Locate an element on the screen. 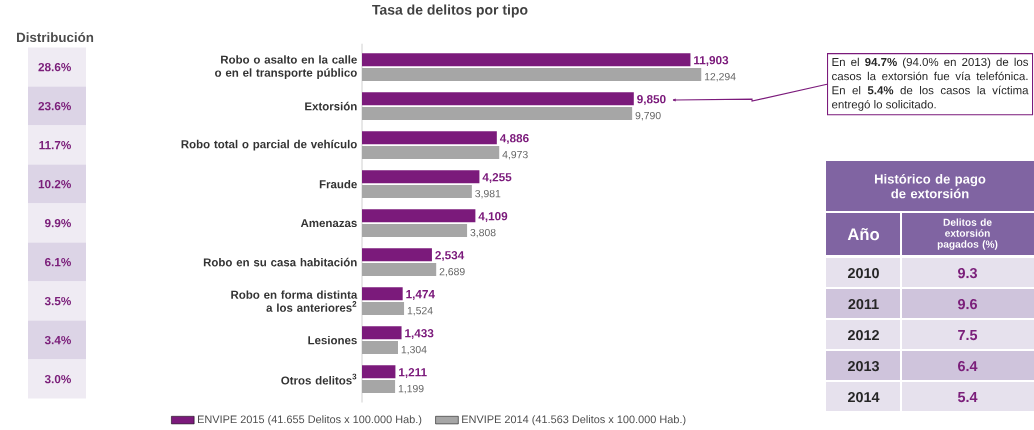 This screenshot has height=430, width=1034. text: 3.5% is located at coordinates (57, 301).